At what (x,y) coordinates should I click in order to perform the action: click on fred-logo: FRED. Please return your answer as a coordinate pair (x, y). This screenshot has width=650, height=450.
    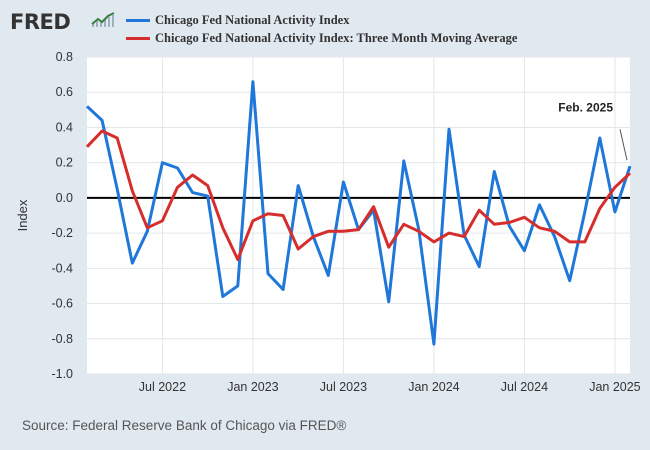
    Looking at the image, I should click on (63, 22).